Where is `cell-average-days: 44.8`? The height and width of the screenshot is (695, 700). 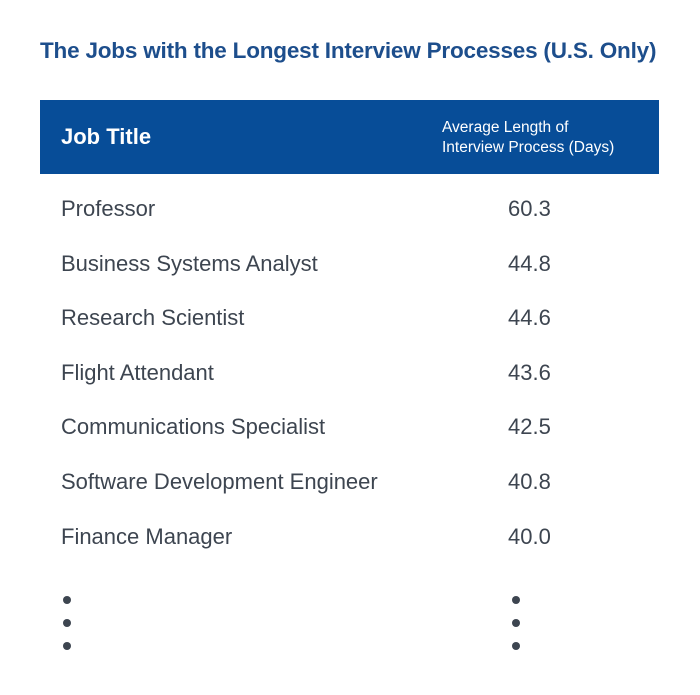
cell-average-days: 44.8 is located at coordinates (529, 263).